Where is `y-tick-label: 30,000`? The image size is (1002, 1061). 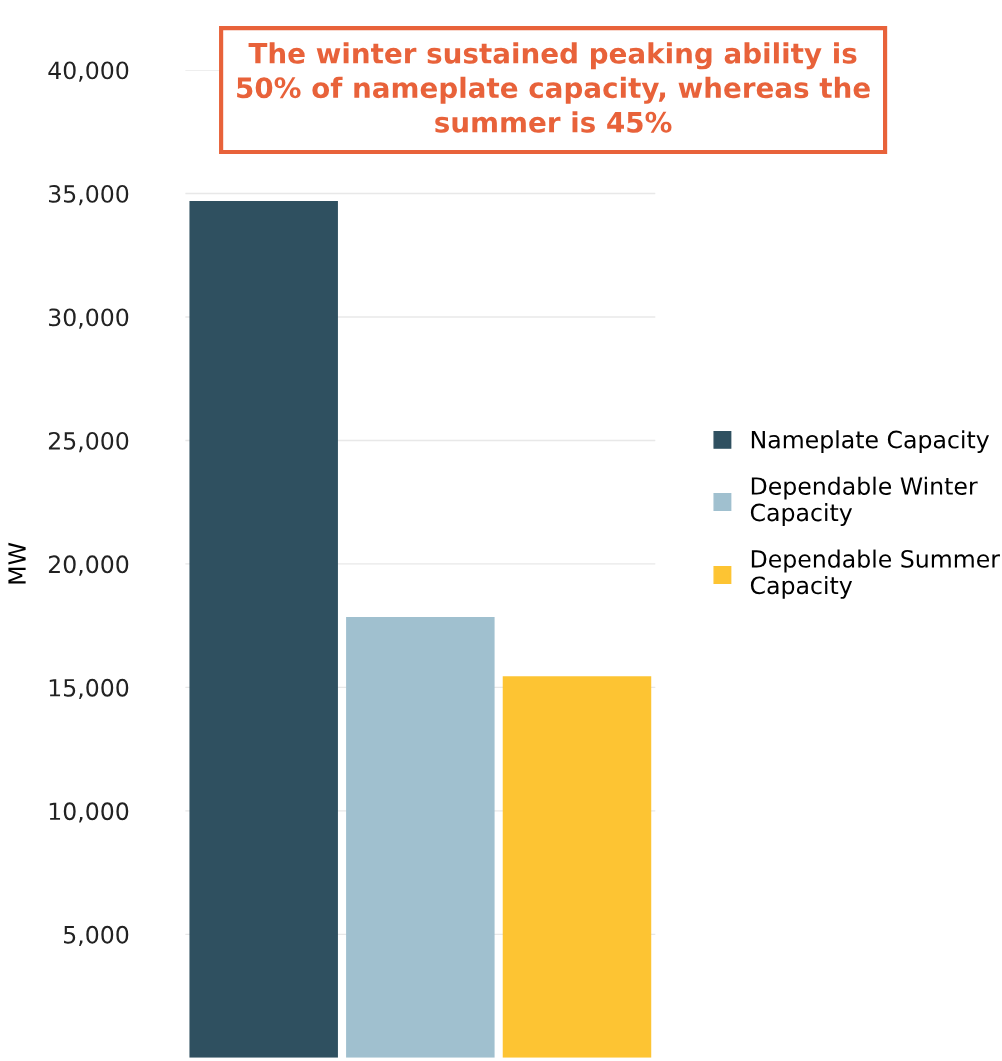
y-tick-label: 30,000 is located at coordinates (89, 318).